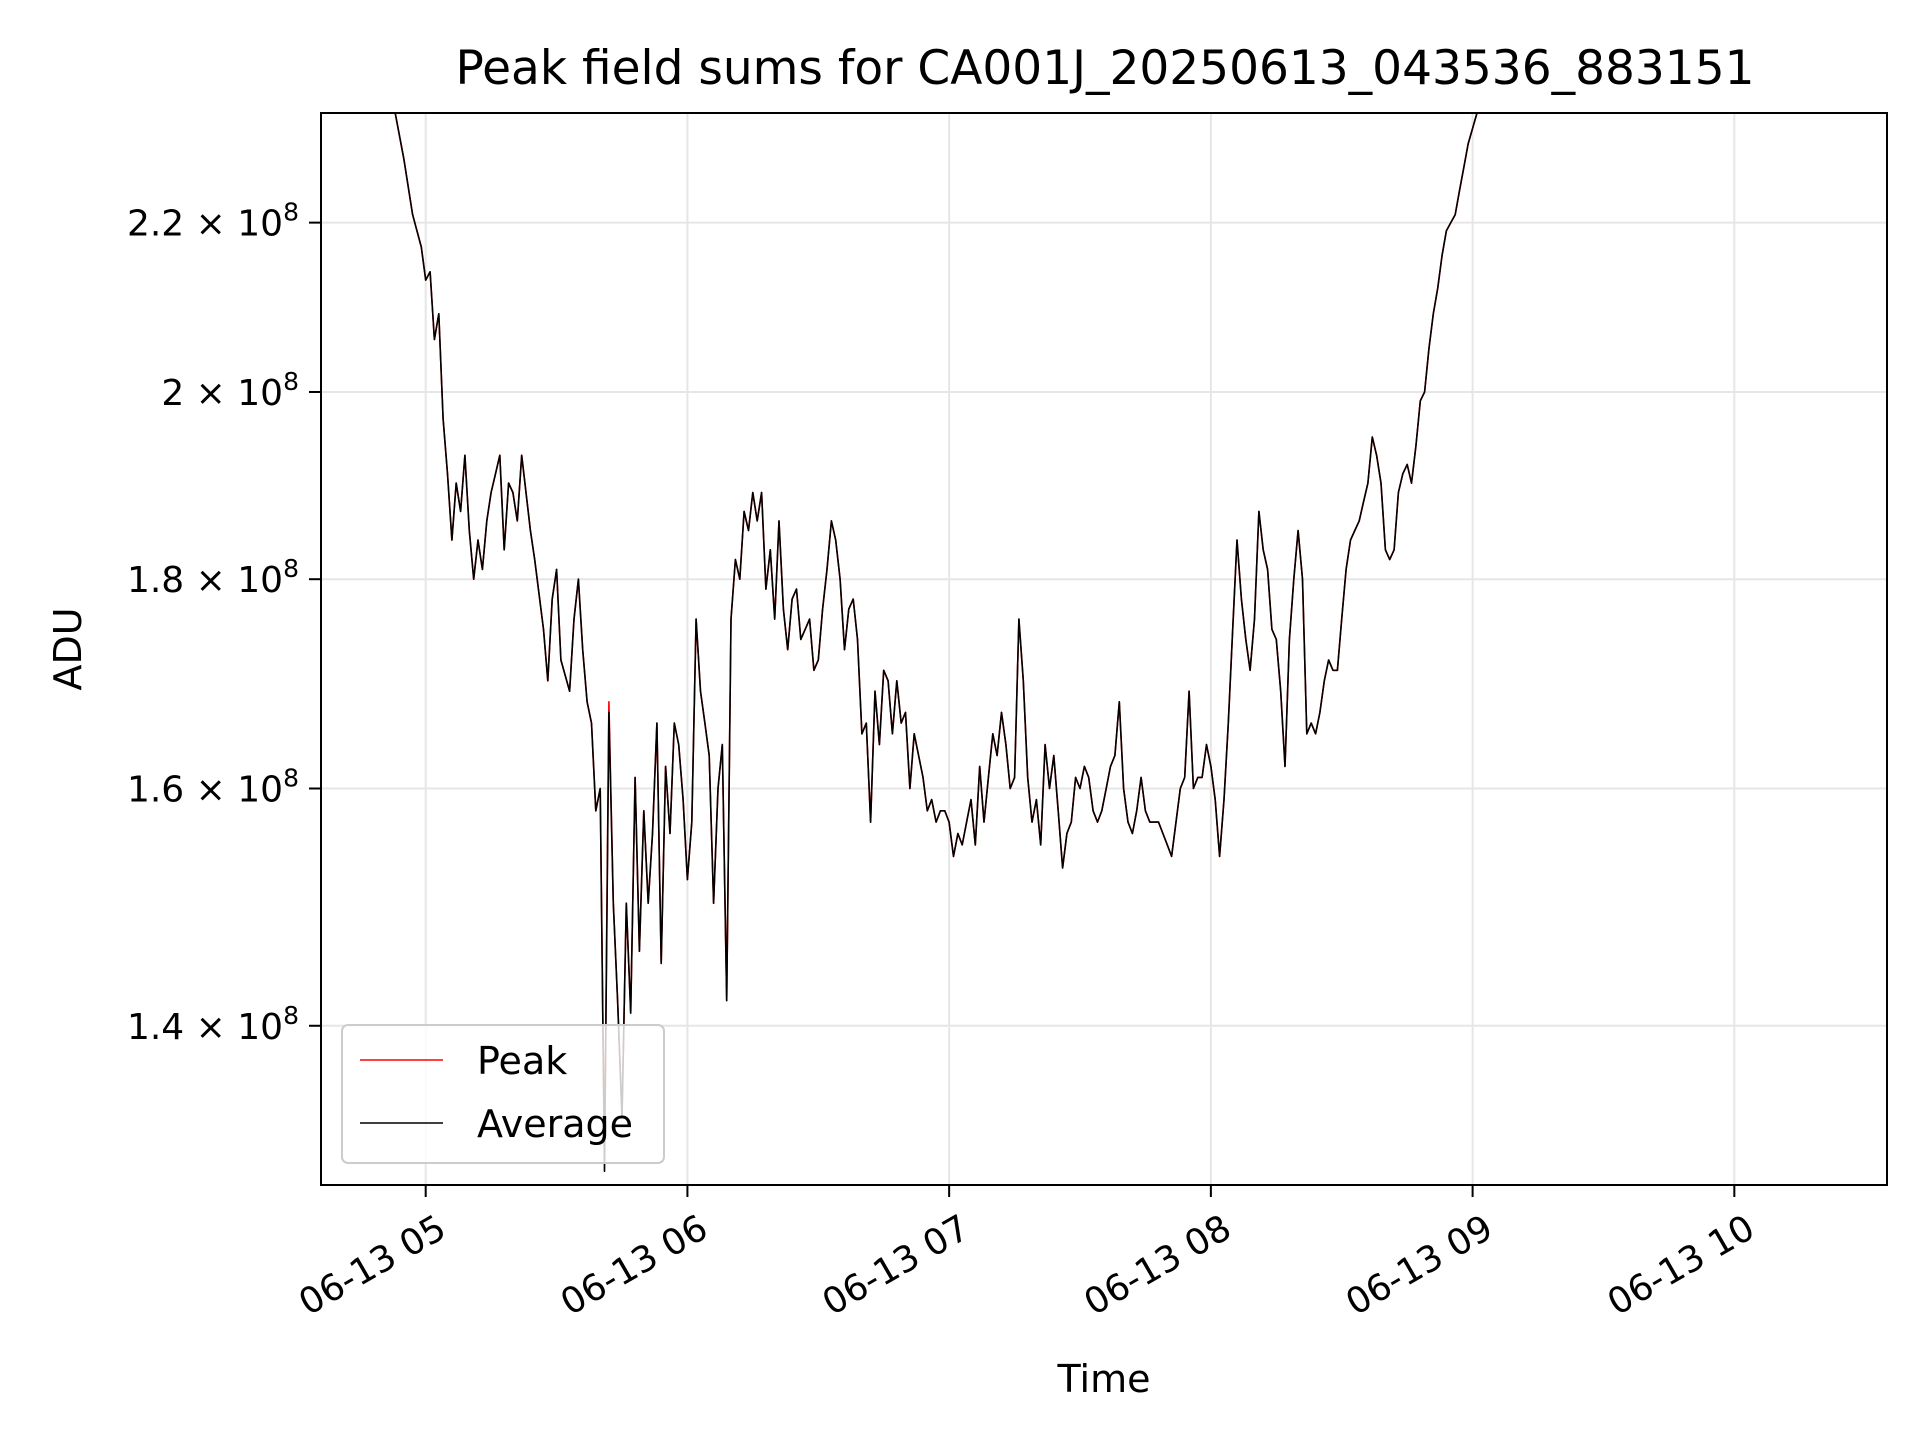 The width and height of the screenshot is (1920, 1440). What do you see at coordinates (172, 393) in the screenshot?
I see `y-tick-mantissa: 2` at bounding box center [172, 393].